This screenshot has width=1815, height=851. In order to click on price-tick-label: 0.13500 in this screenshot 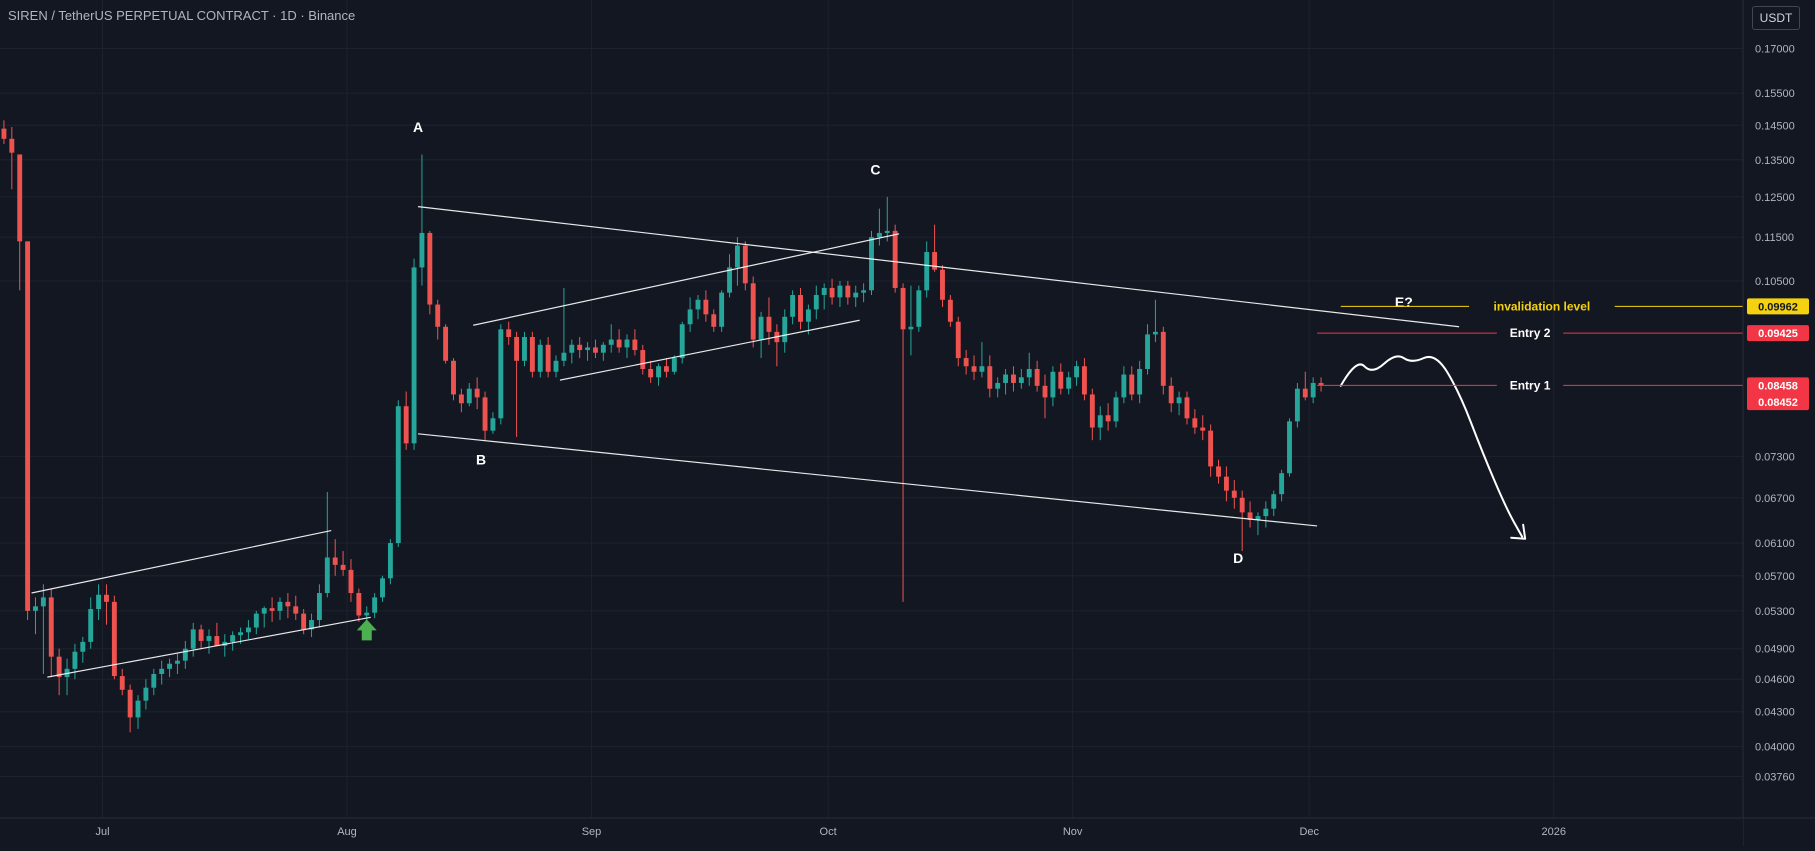, I will do `click(1775, 161)`.